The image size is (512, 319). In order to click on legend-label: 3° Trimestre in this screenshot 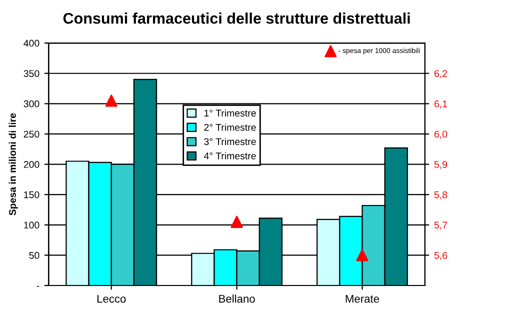, I will do `click(230, 142)`.